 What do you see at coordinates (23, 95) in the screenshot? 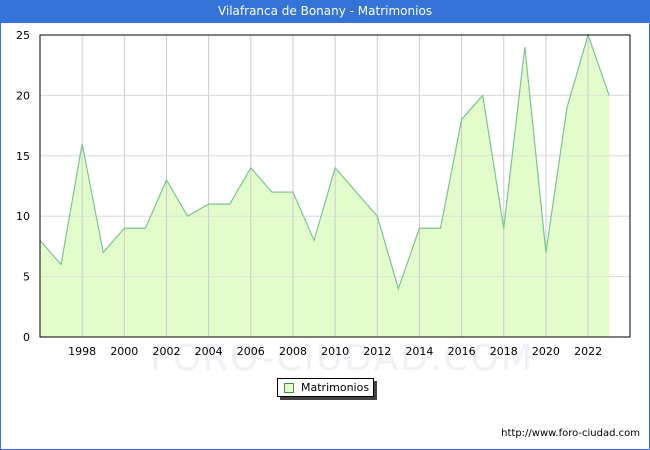
I see `y-tick-label: 20` at bounding box center [23, 95].